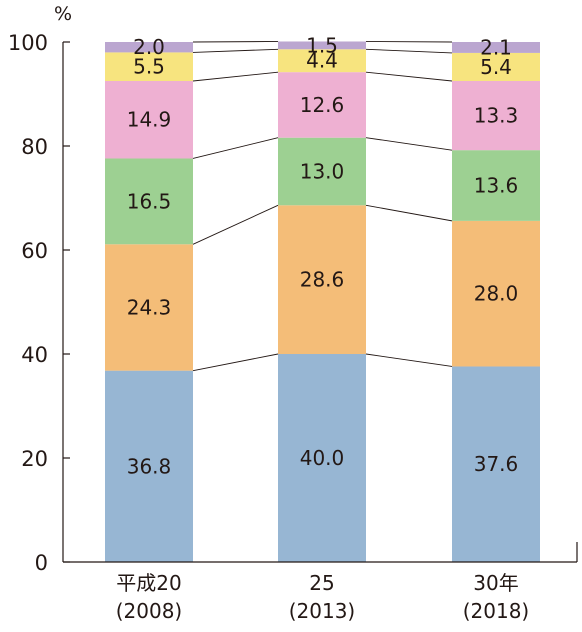 The width and height of the screenshot is (582, 632). Describe the element at coordinates (496, 611) in the screenshot. I see `x-category-sublabel: (2018)` at that location.